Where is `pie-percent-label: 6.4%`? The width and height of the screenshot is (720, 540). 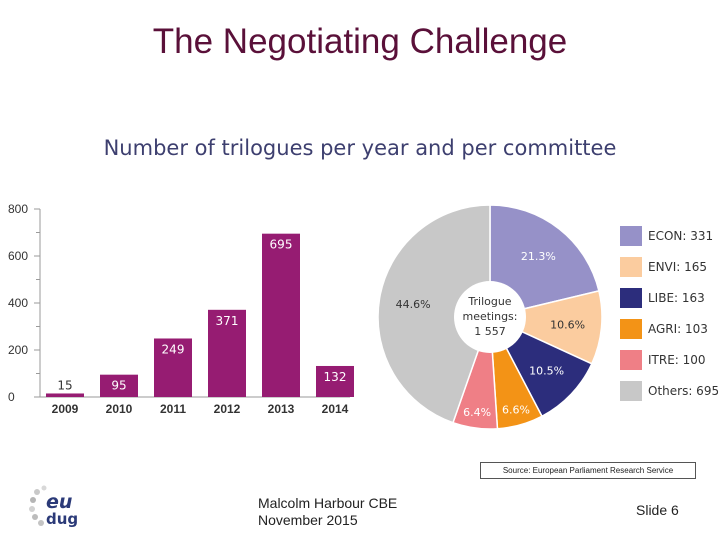 pie-percent-label: 6.4% is located at coordinates (477, 412).